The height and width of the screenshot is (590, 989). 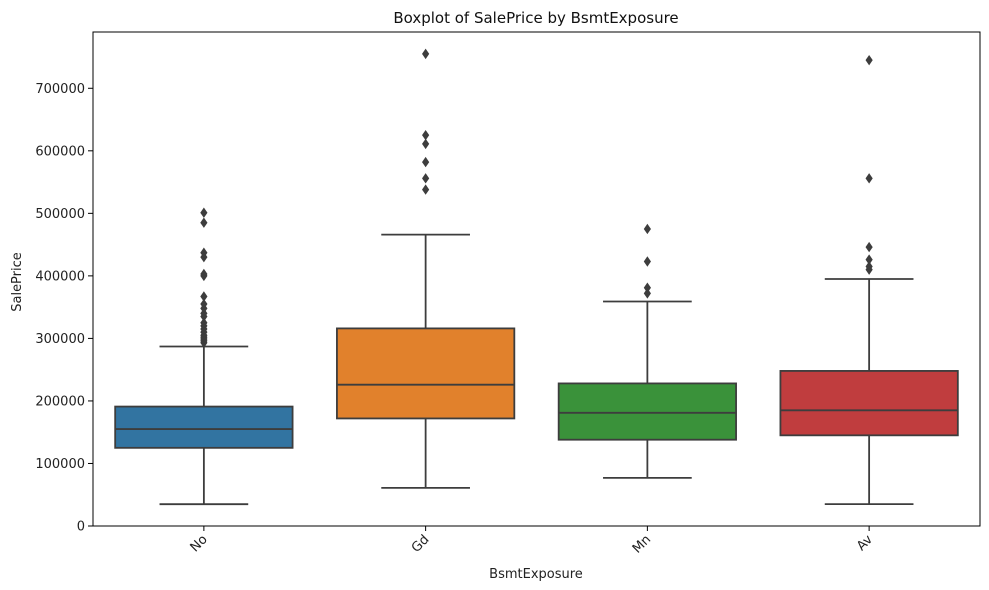 I want to click on x-axis-label: BsmtExposure, so click(x=536, y=574).